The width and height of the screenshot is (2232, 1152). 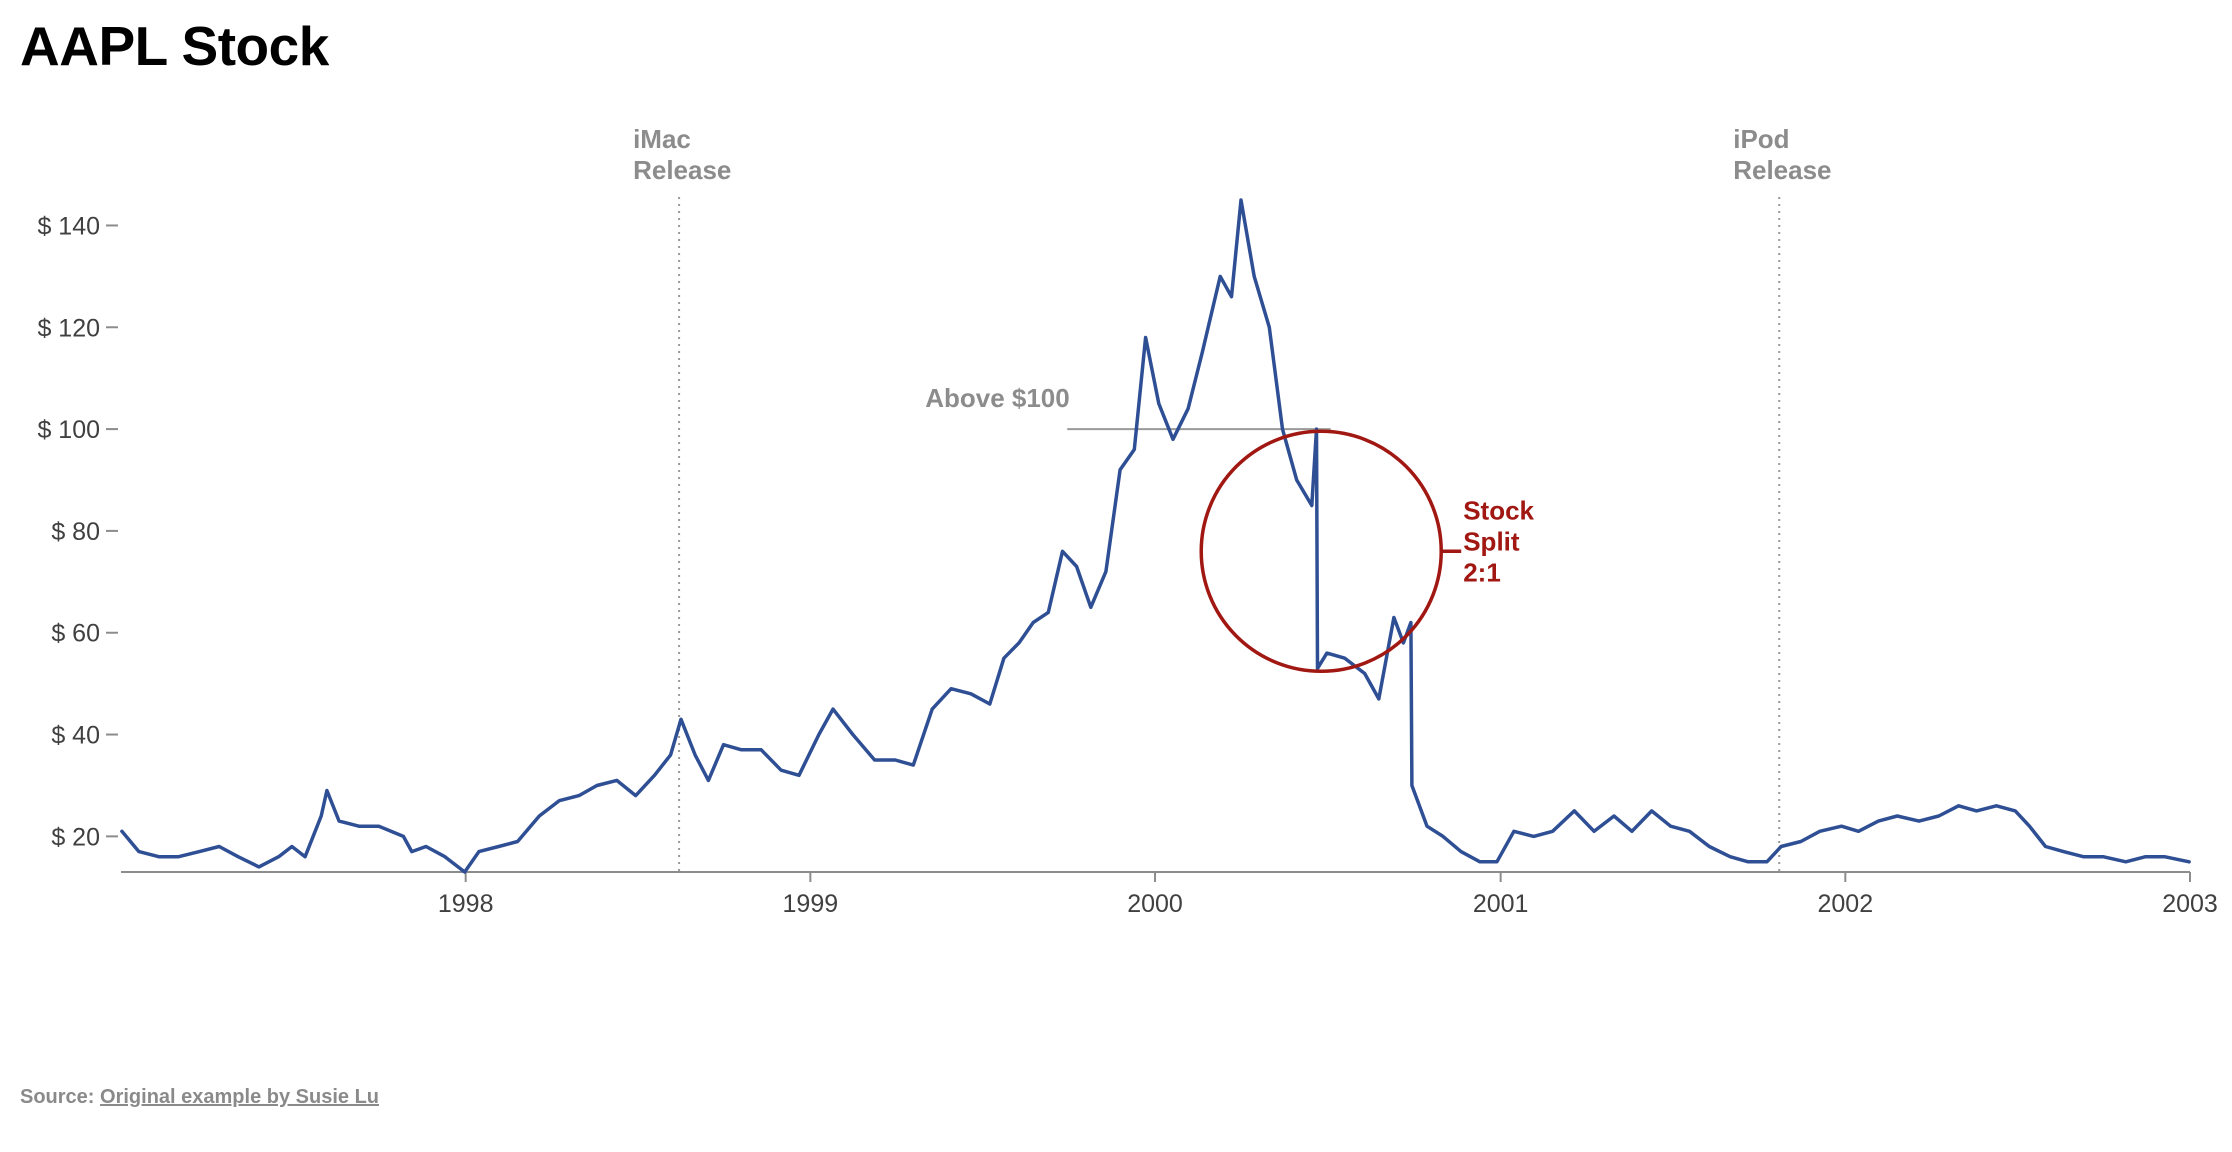 What do you see at coordinates (75, 736) in the screenshot?
I see `y-tick-label: $ 40` at bounding box center [75, 736].